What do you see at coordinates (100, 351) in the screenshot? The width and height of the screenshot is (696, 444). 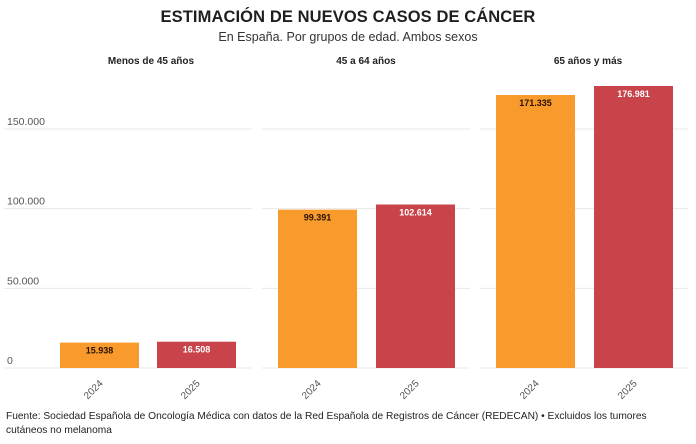 I see `bar-value-label: 15.938` at bounding box center [100, 351].